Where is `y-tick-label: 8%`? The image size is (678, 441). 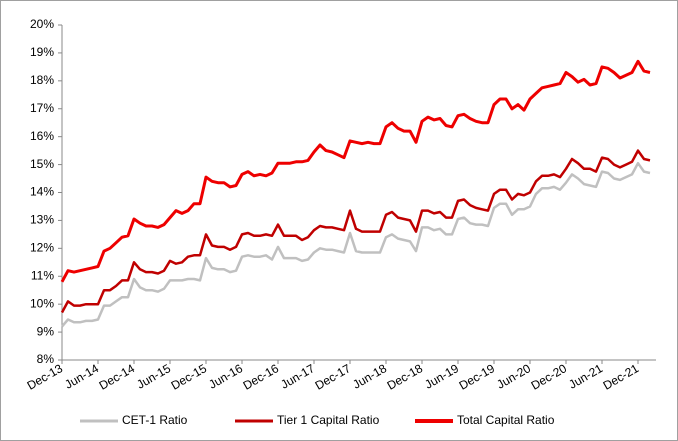
y-tick-label: 8% is located at coordinates (46, 359).